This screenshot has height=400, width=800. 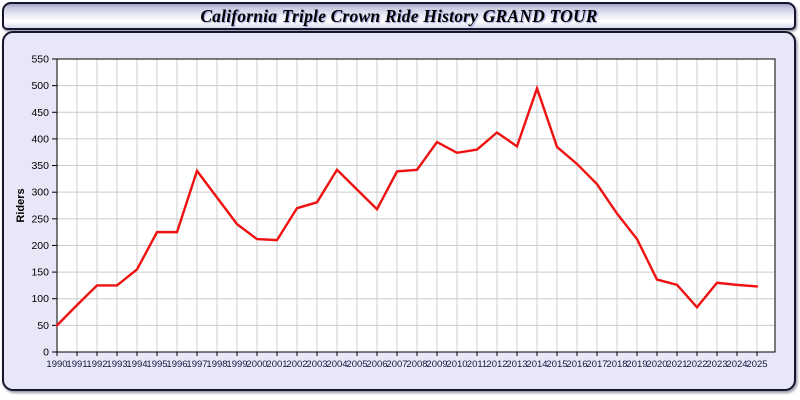 I want to click on x-tick-label: 1997, so click(x=196, y=364).